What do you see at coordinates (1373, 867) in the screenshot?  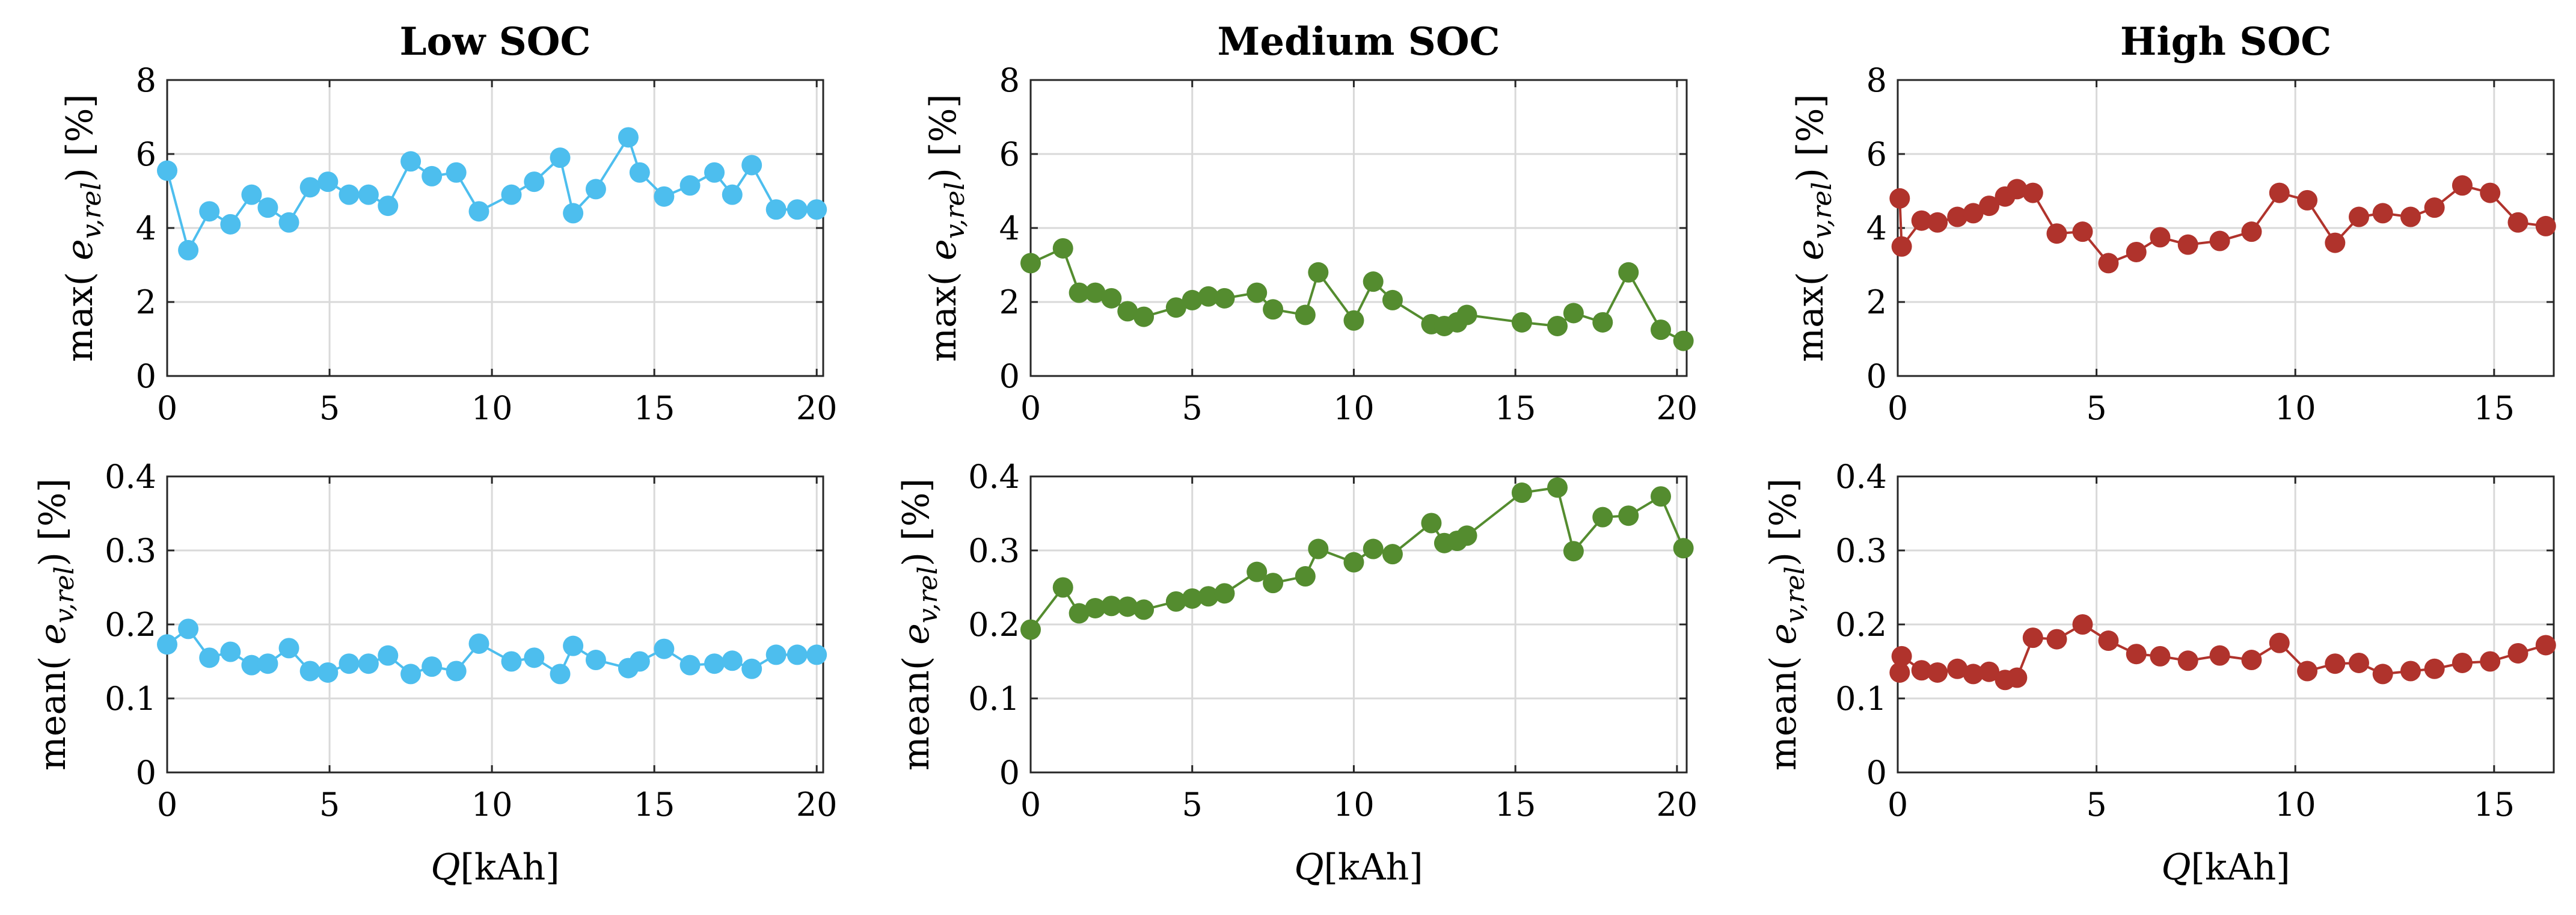 I see `x-axis-unit: [kAh]` at bounding box center [1373, 867].